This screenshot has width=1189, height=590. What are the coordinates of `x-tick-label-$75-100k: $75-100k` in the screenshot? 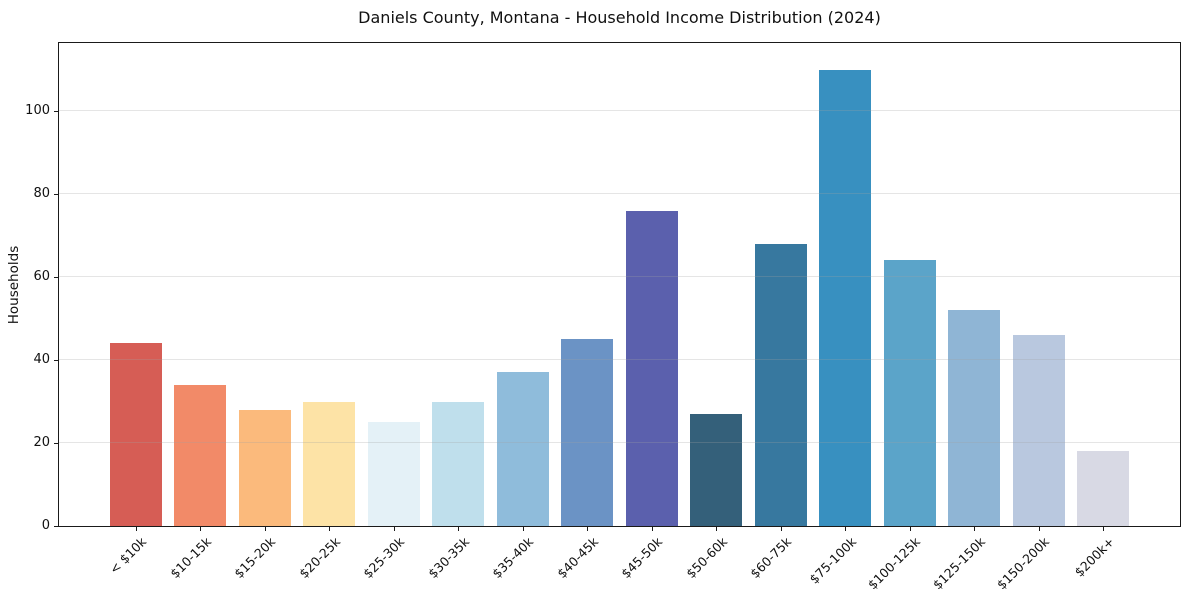 It's located at (832, 560).